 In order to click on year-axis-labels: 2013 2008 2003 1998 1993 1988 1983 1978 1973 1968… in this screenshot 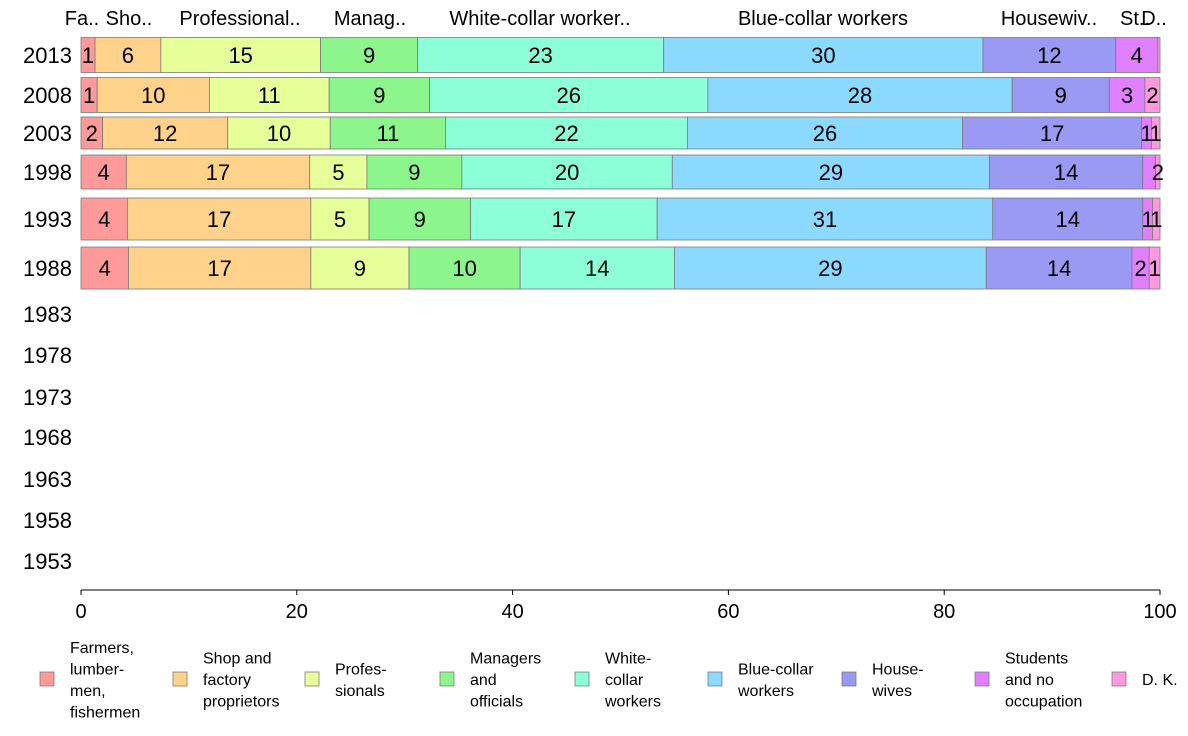, I will do `click(47, 308)`.